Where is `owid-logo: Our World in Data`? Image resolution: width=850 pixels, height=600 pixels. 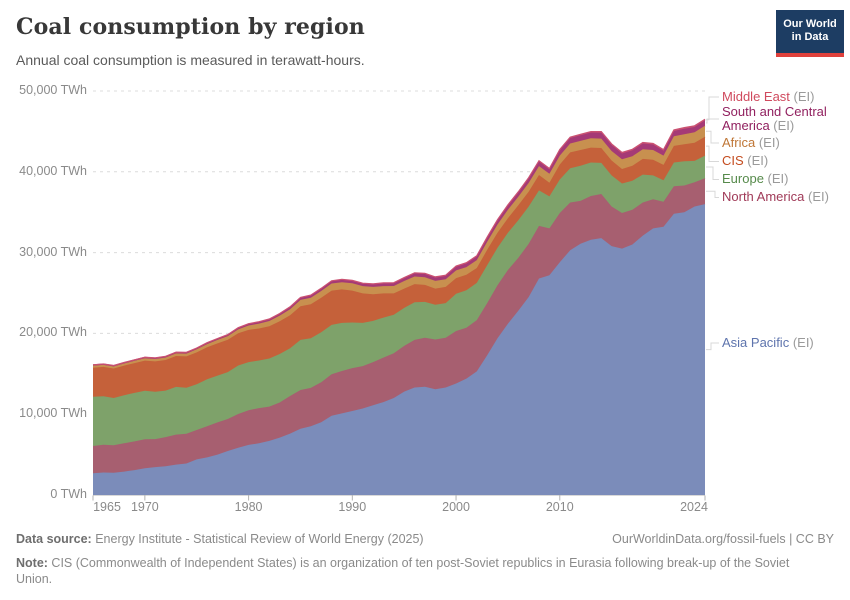 owid-logo: Our World in Data is located at coordinates (810, 33).